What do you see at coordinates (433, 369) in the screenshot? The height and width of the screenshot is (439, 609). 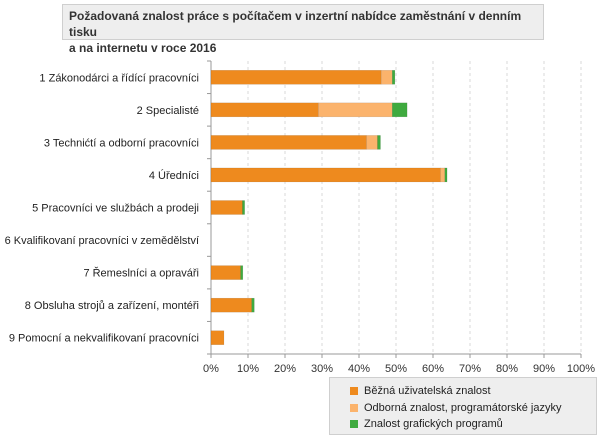 I see `x-tick-label: 60%` at bounding box center [433, 369].